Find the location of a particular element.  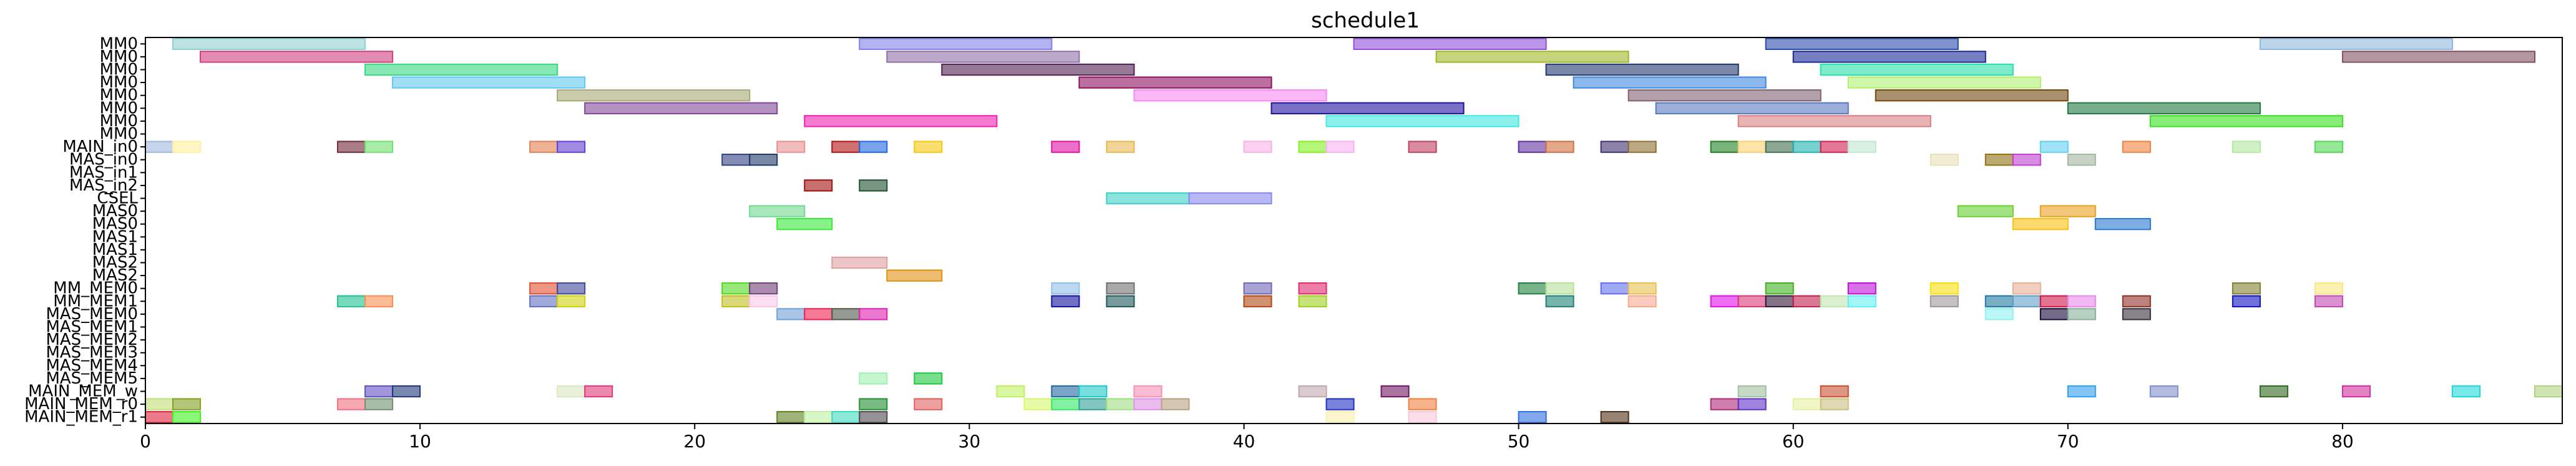

x-tick-label: 50 is located at coordinates (1519, 441).